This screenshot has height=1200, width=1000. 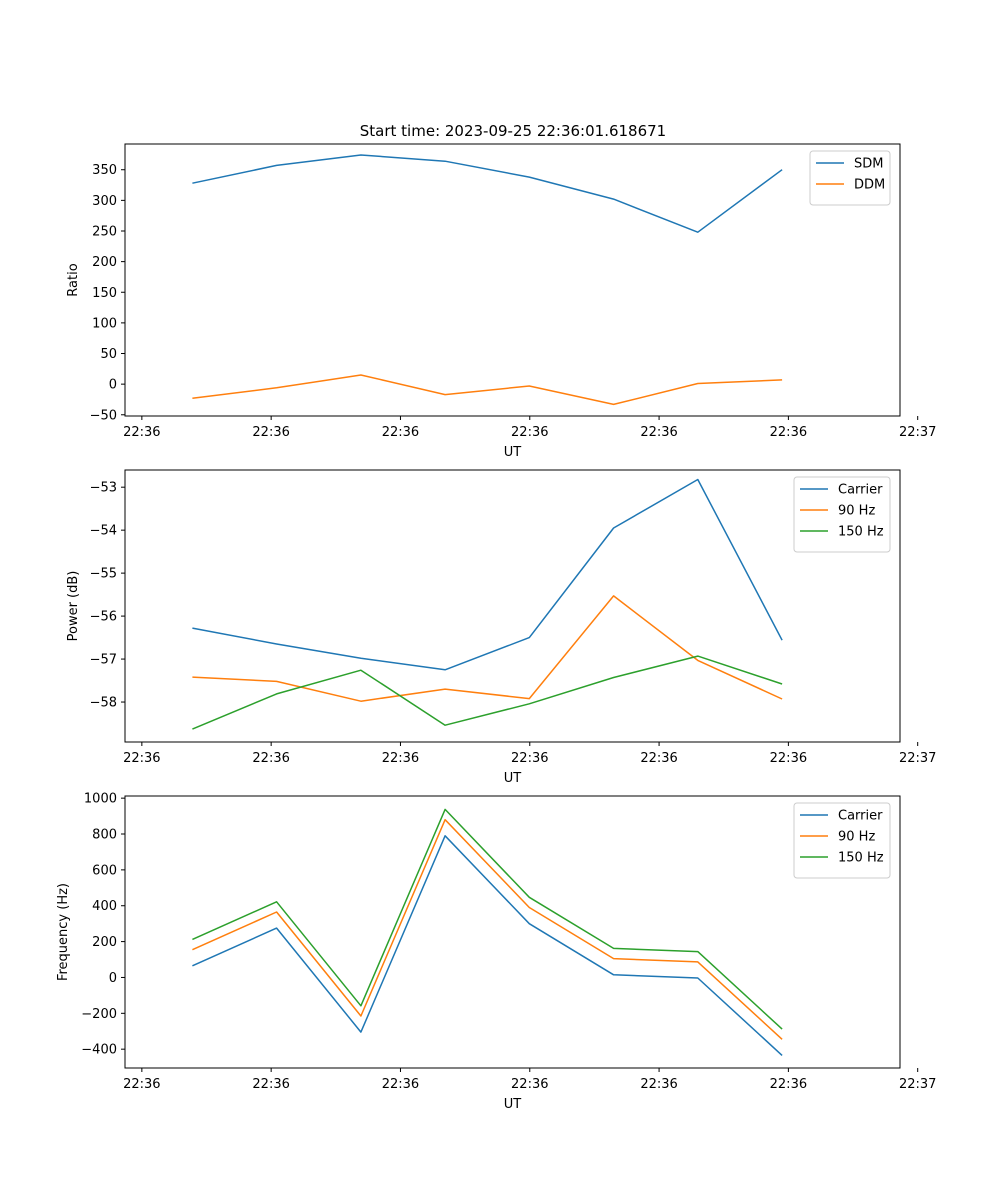 What do you see at coordinates (103, 488) in the screenshot?
I see `y-tick-label: −53` at bounding box center [103, 488].